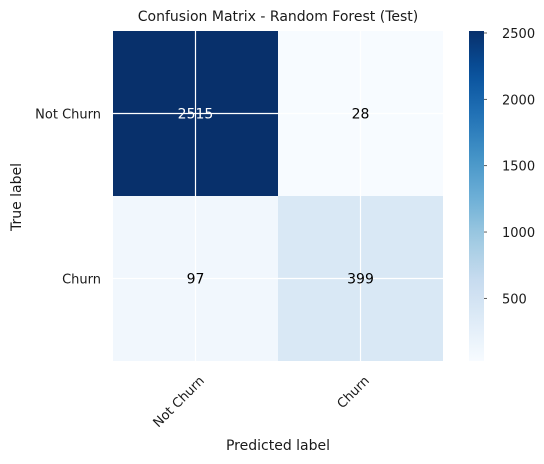  What do you see at coordinates (179, 402) in the screenshot?
I see `x-tick-0: Not Churn` at bounding box center [179, 402].